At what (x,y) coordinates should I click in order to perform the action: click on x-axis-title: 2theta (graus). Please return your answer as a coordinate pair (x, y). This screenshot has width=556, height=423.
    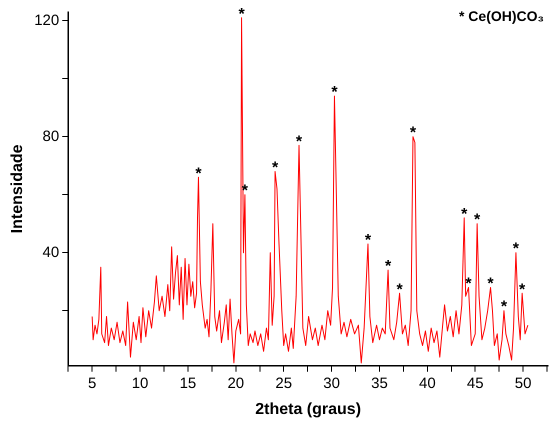
    Looking at the image, I should click on (308, 409).